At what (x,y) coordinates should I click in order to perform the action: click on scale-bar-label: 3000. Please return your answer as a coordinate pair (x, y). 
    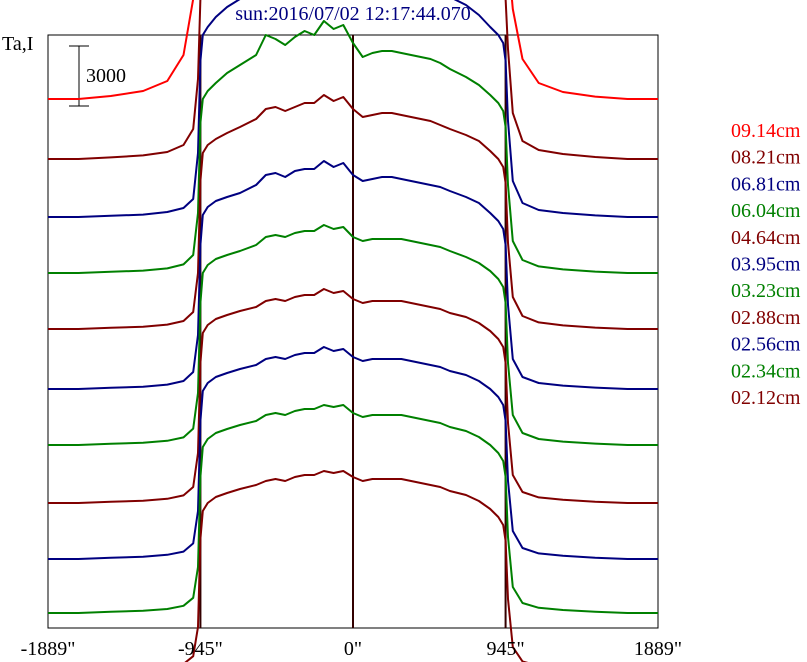
    Looking at the image, I should click on (106, 76).